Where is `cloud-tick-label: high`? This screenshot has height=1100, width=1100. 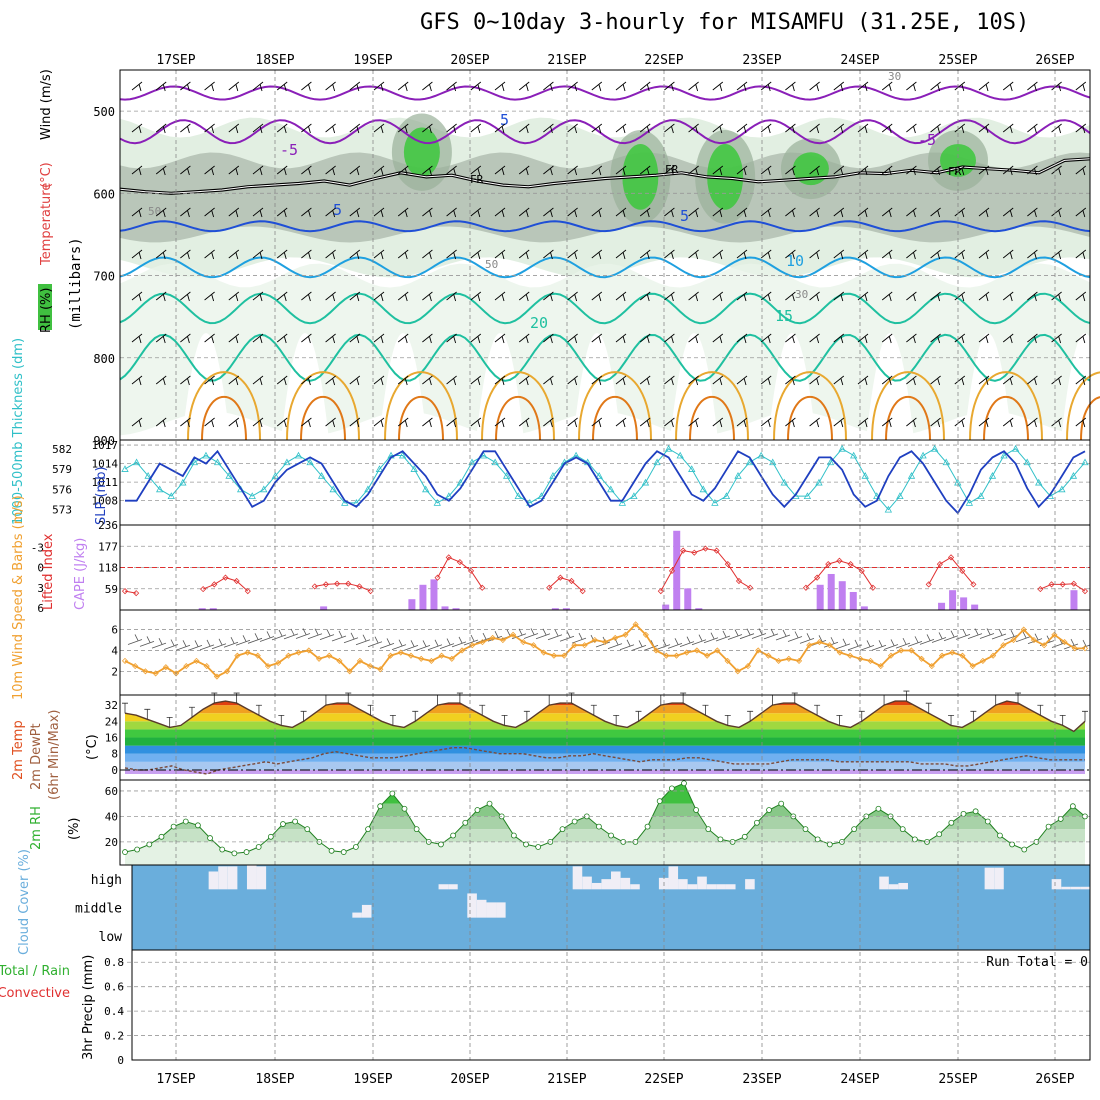 cloud-tick-label: high is located at coordinates (106, 880).